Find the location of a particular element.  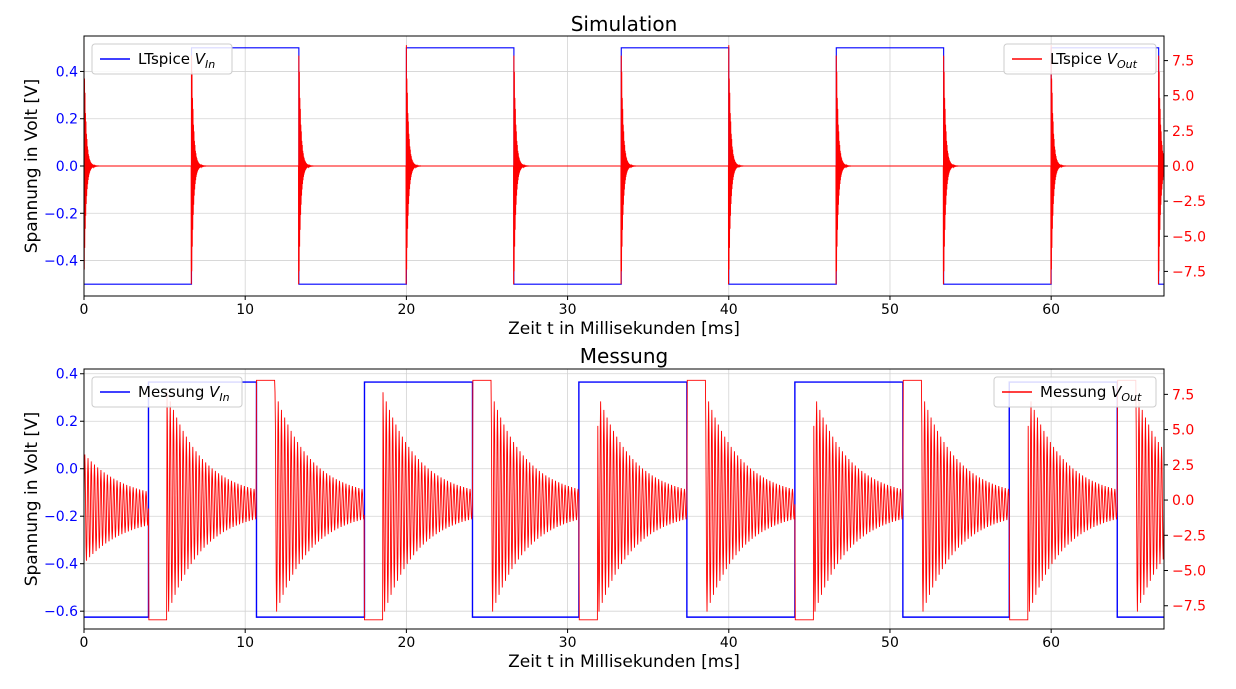

messung-x-tick-label: 30 is located at coordinates (568, 643).